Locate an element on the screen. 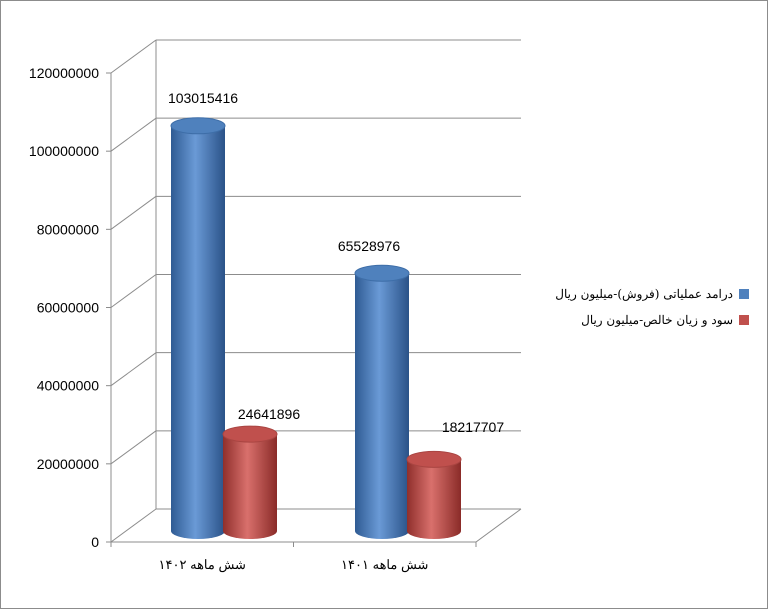 The height and width of the screenshot is (609, 768). y-tick-label: 80000000 is located at coordinates (68, 229).